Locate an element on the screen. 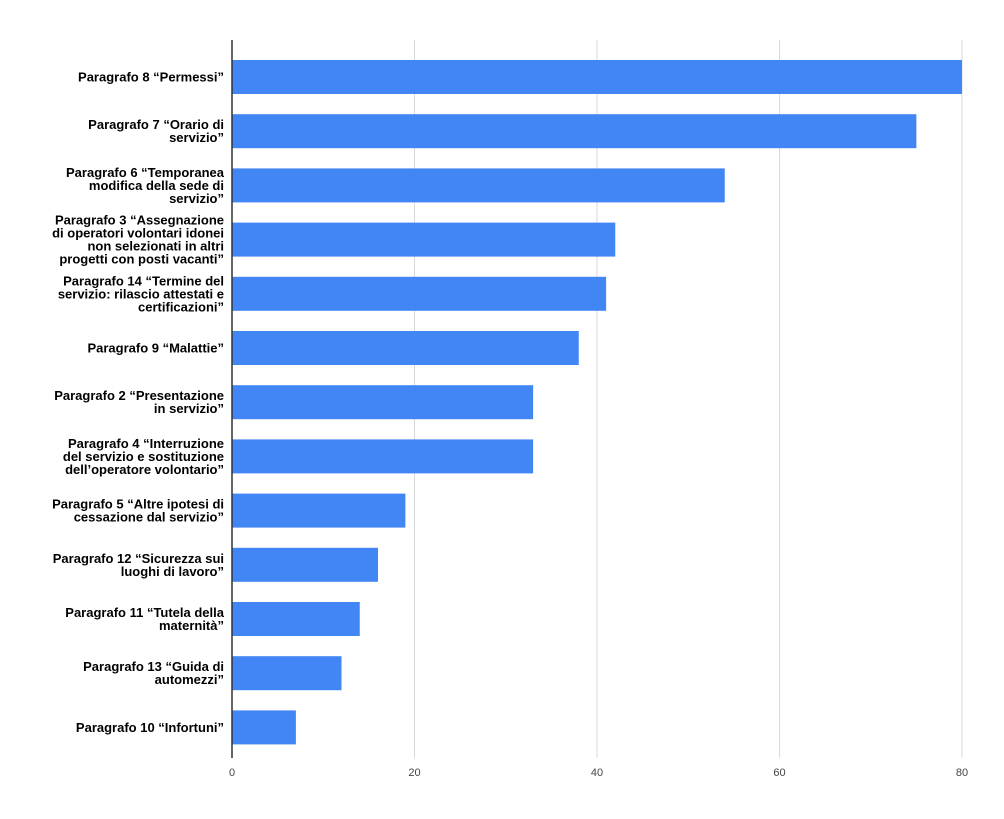 This screenshot has height=819, width=1004. category-label: Paragrafo 10 “Infortuni” is located at coordinates (150, 727).